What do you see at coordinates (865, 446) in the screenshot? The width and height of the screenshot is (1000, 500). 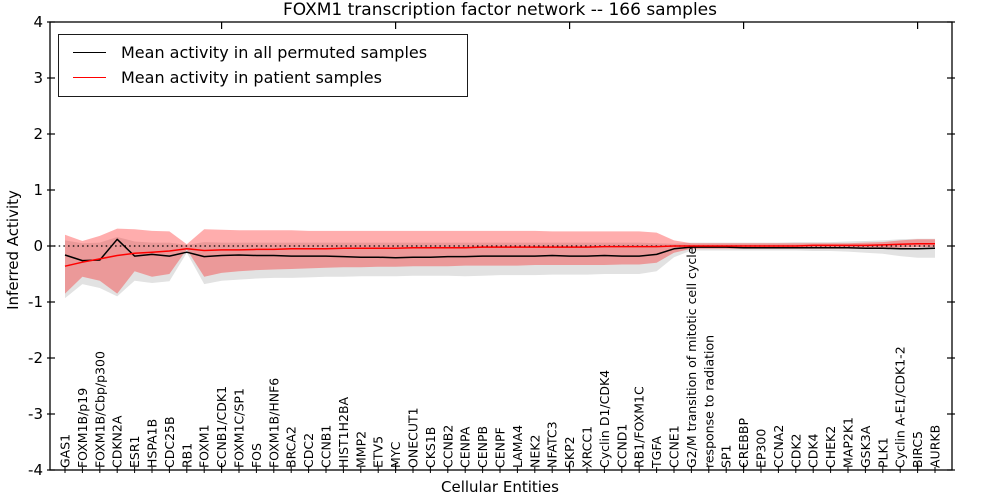 I see `x-category-label: GSK3A` at bounding box center [865, 446].